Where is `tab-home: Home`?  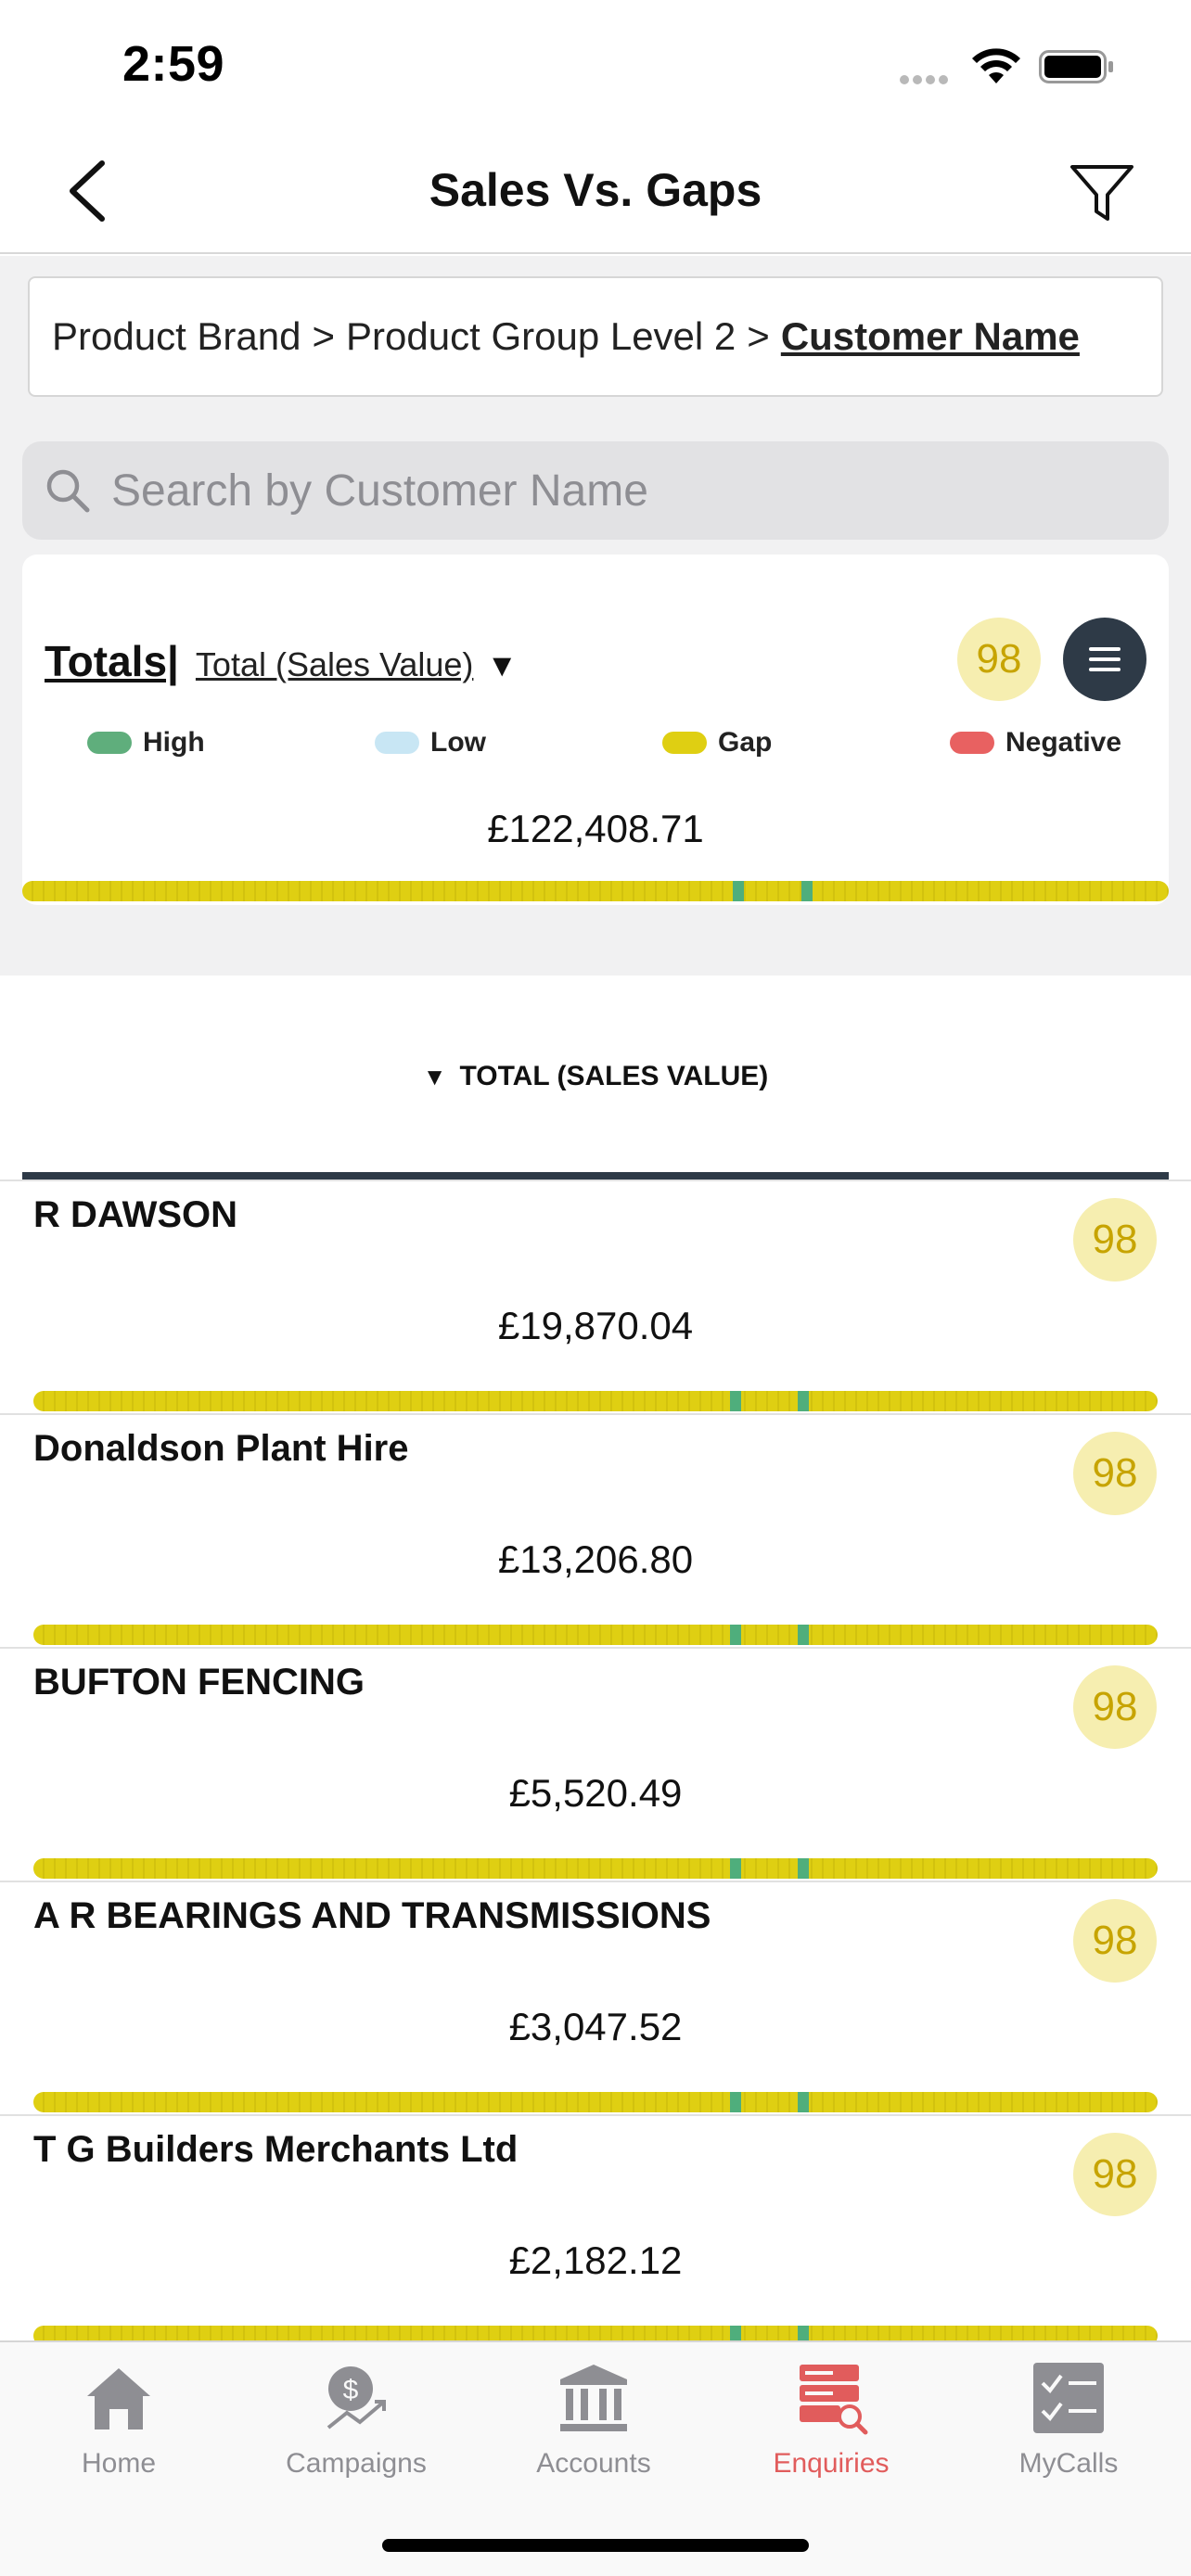
tab-home: Home is located at coordinates (118, 2426).